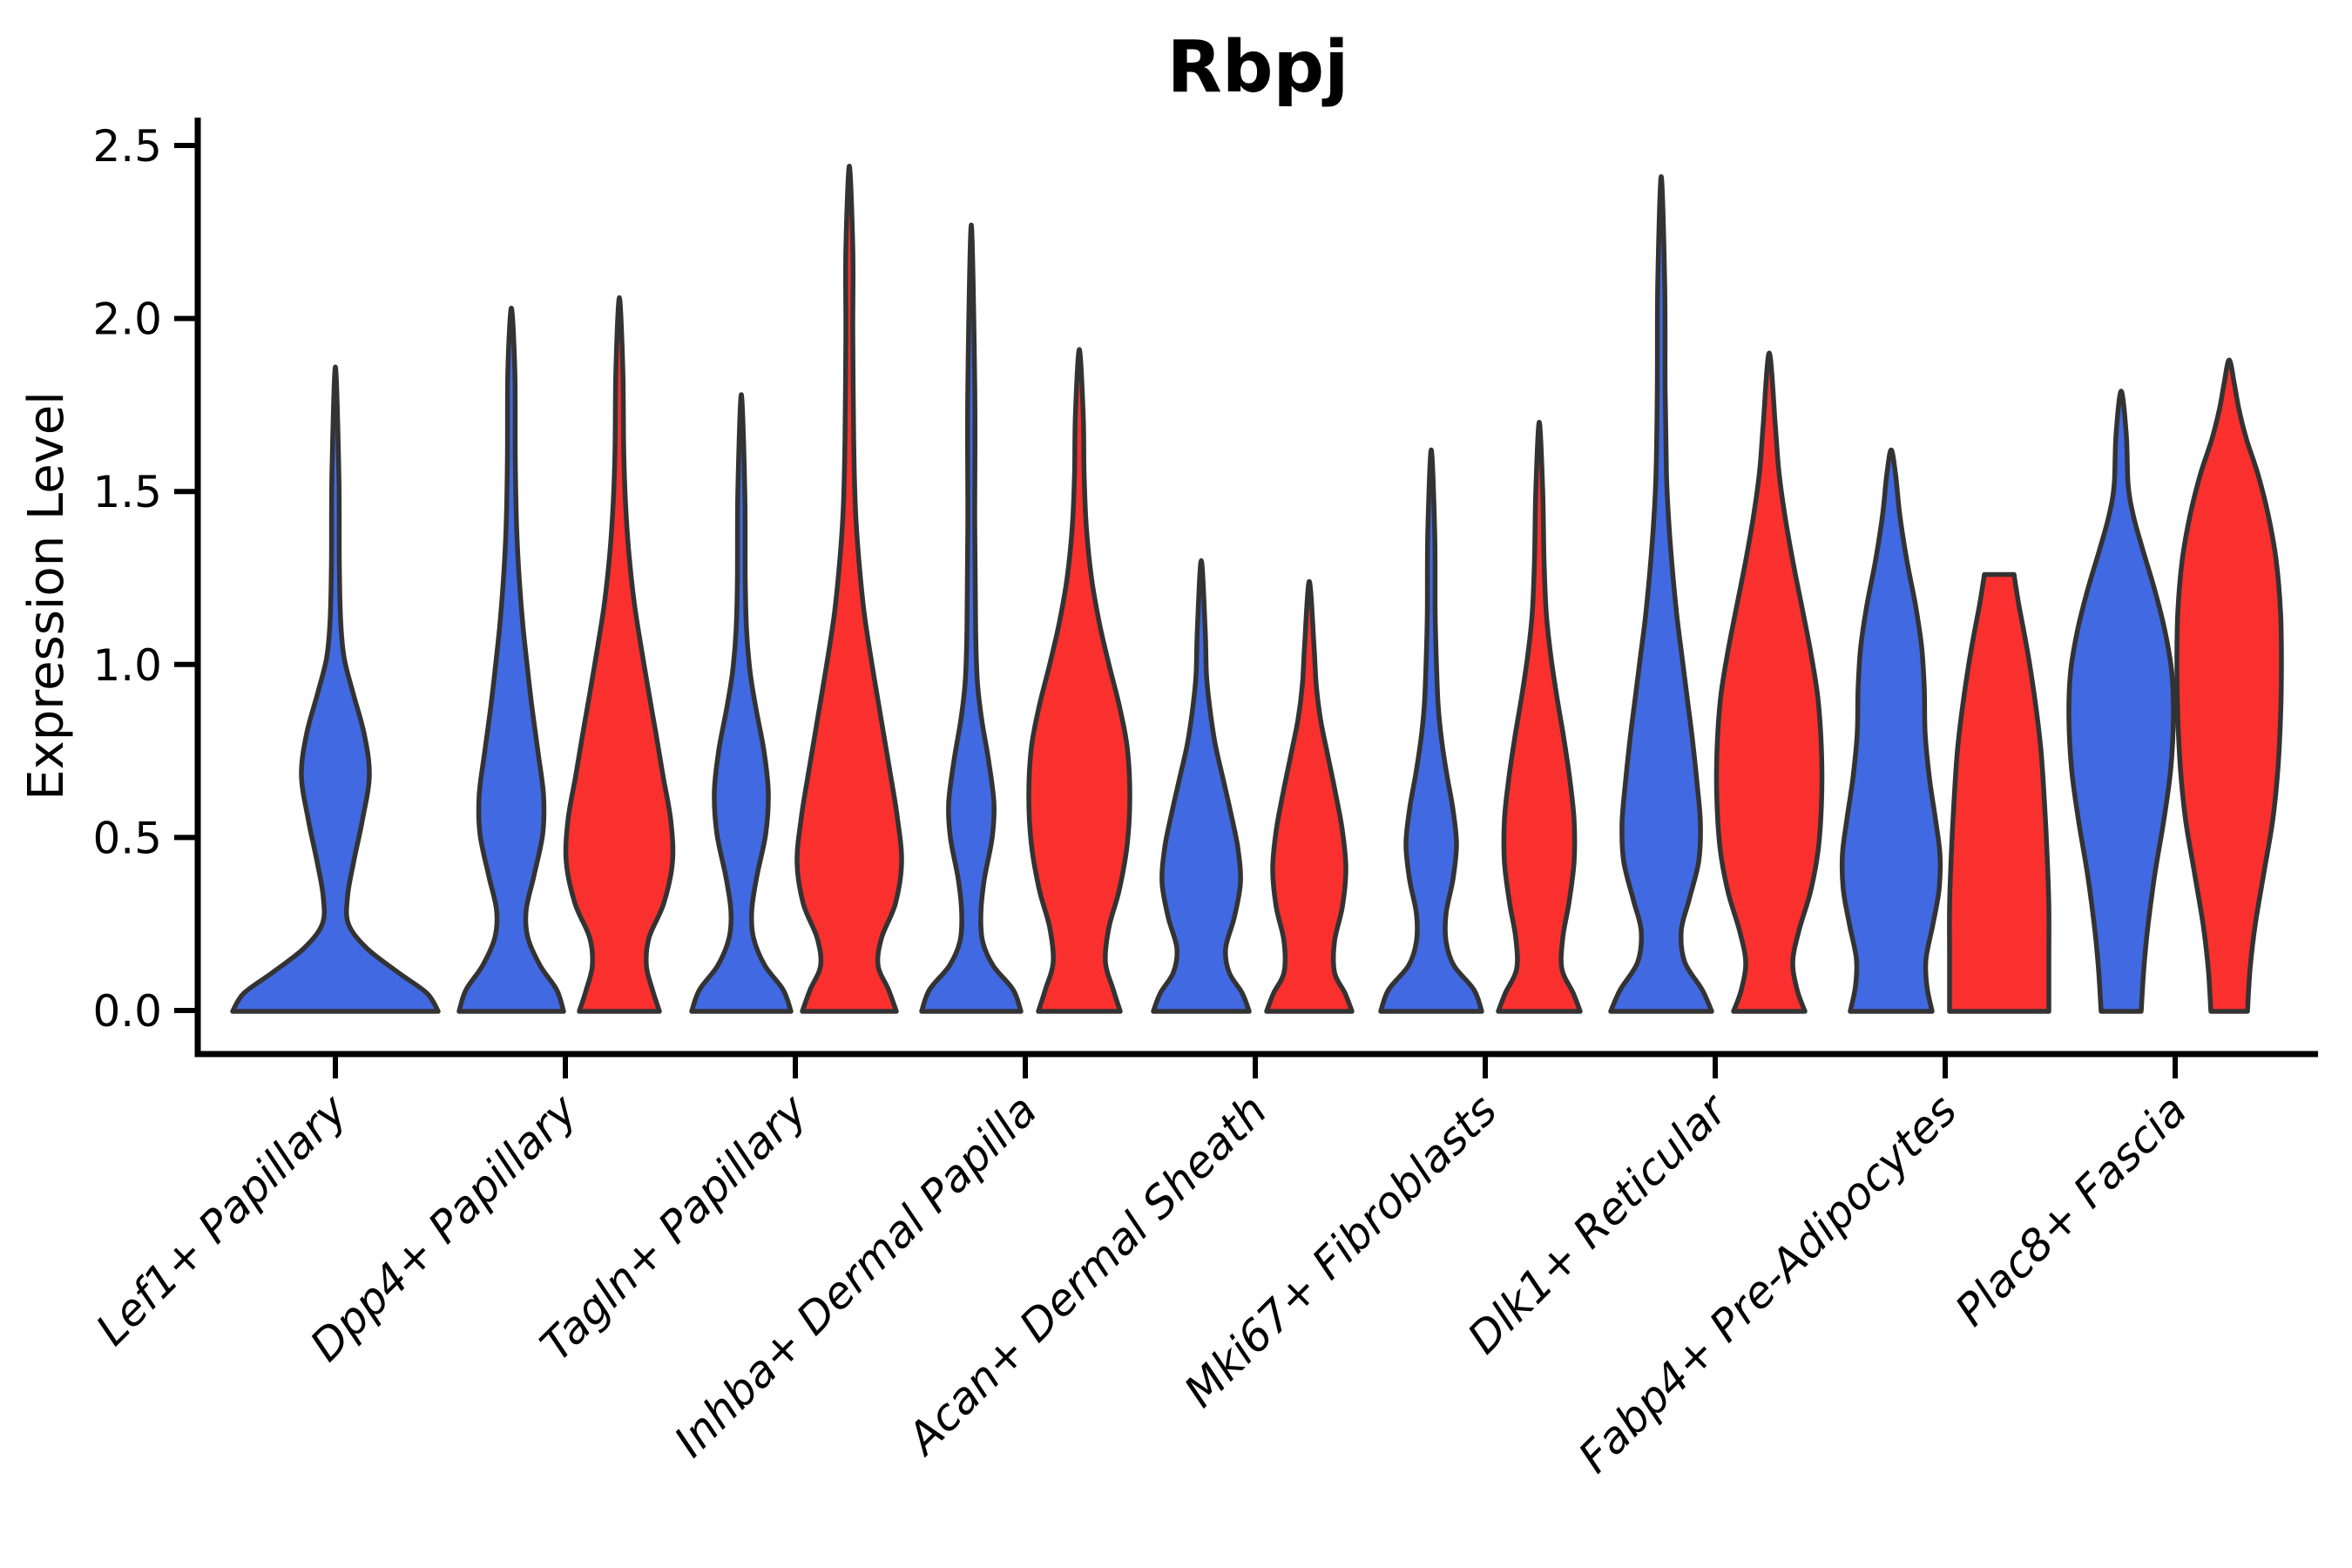 The width and height of the screenshot is (2352, 1568). What do you see at coordinates (2072, 1210) in the screenshot?
I see `x-tick-label-plac8-fascia: Plac8+ Fascia` at bounding box center [2072, 1210].